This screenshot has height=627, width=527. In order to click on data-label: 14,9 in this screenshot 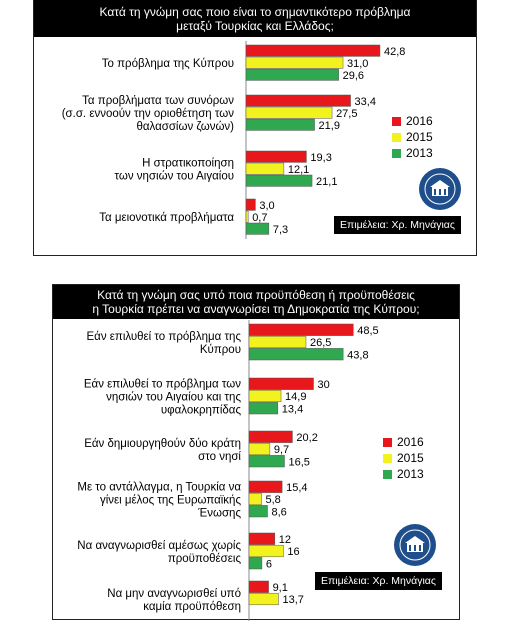, I will do `click(295, 397)`.